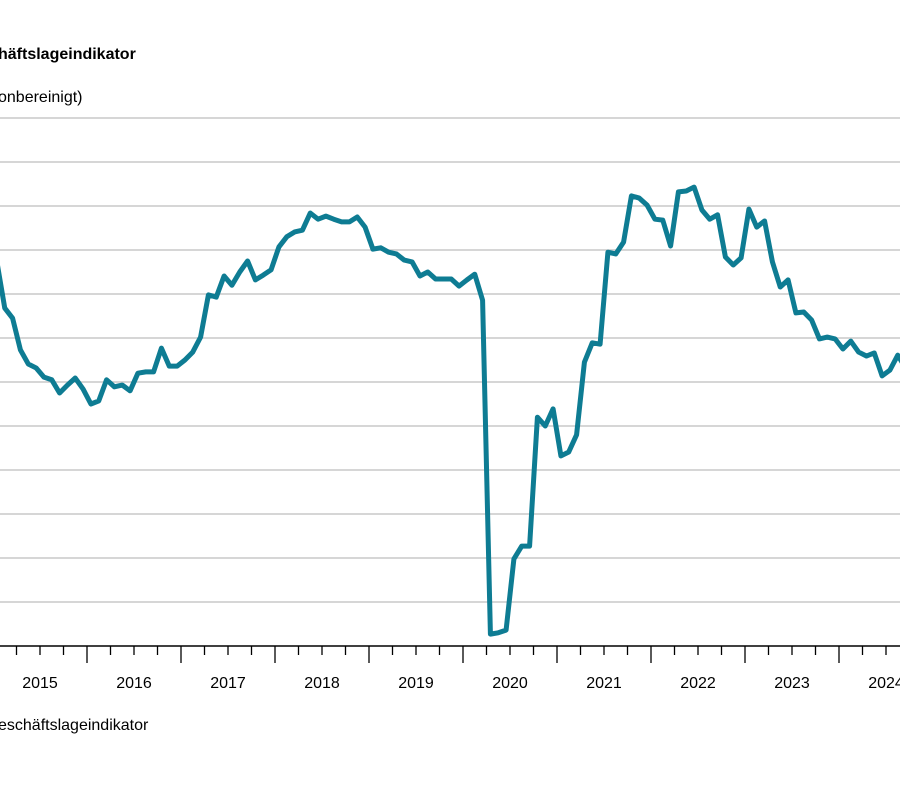 The width and height of the screenshot is (900, 800). Describe the element at coordinates (510, 683) in the screenshot. I see `x-tick-label: 2020` at that location.